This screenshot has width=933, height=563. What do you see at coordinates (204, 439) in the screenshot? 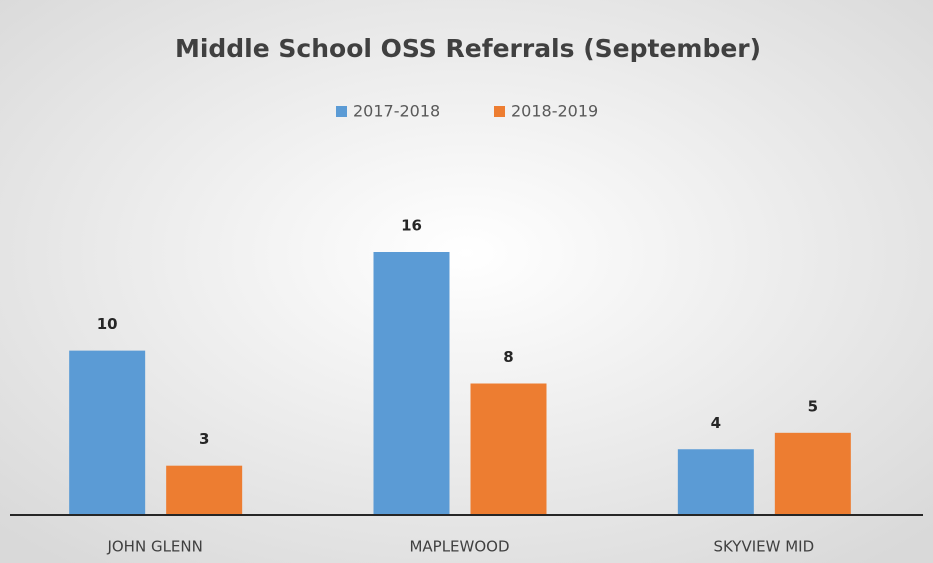
I see `data-label: 3` at bounding box center [204, 439].